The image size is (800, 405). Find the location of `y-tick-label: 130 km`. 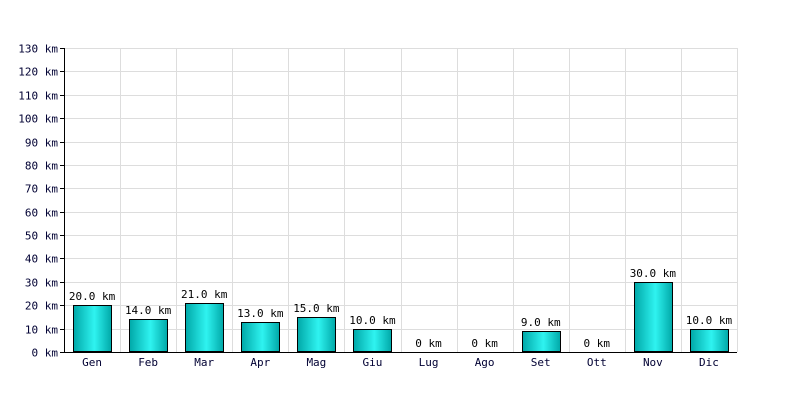

y-tick-label: 130 km is located at coordinates (38, 49).